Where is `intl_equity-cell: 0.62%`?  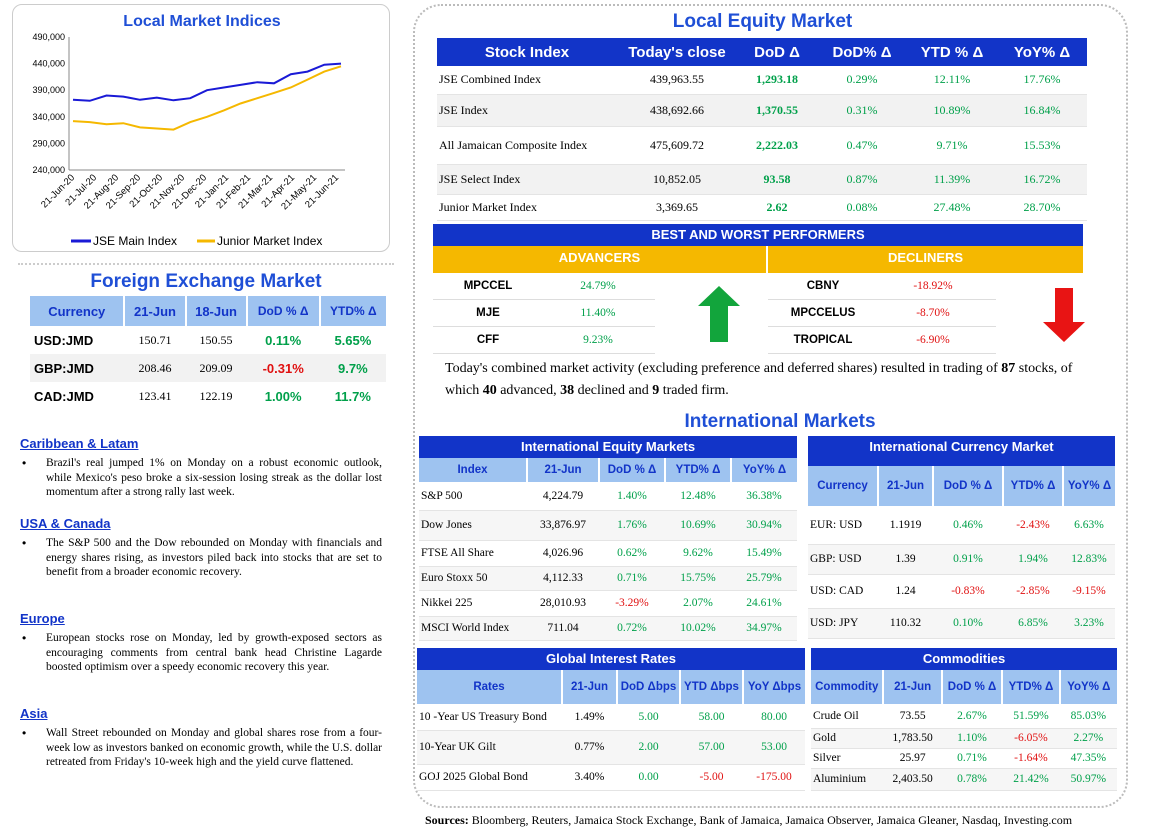 intl_equity-cell: 0.62% is located at coordinates (632, 553).